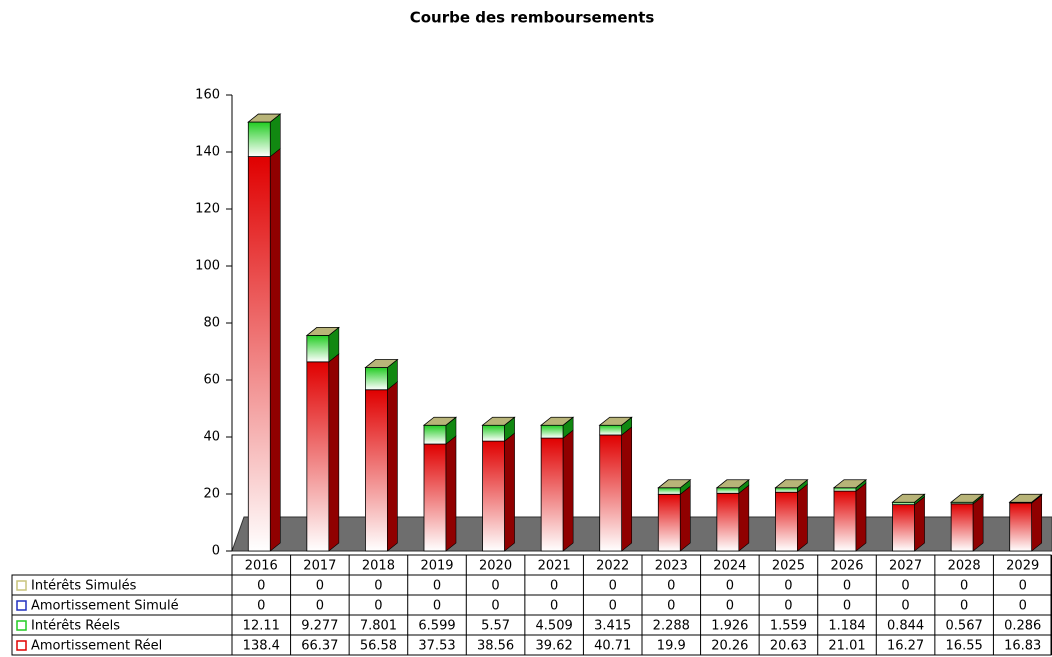 The width and height of the screenshot is (1052, 657). Describe the element at coordinates (1022, 566) in the screenshot. I see `x-tick-label: 2029` at that location.